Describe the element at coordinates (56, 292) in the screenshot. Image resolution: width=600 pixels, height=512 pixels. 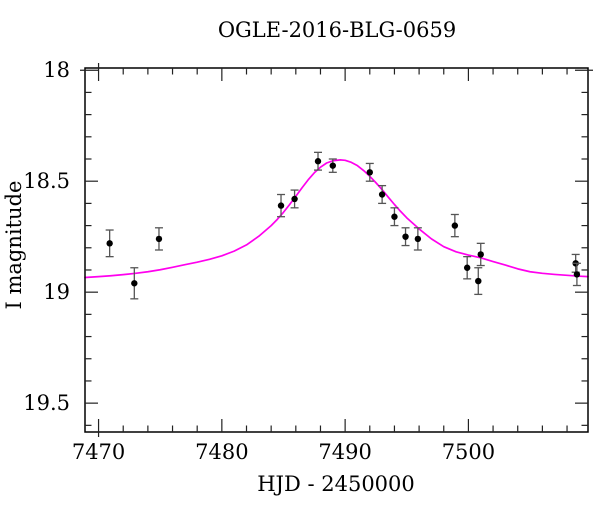
I see `y-tick-label: 19` at that location.